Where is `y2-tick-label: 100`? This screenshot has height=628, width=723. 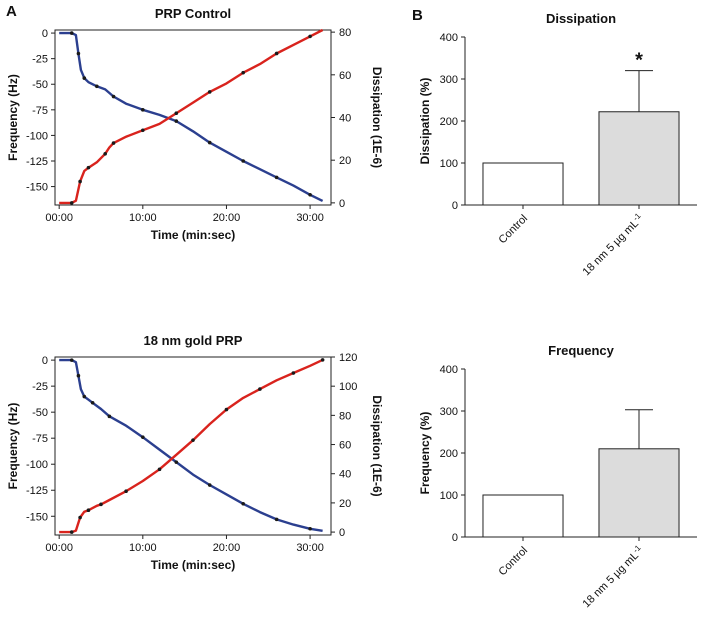 y2-tick-label: 100 is located at coordinates (348, 387).